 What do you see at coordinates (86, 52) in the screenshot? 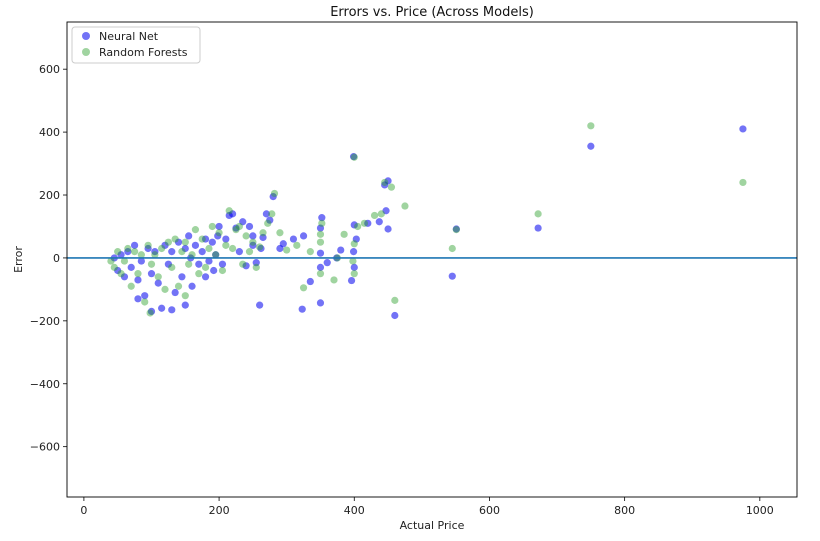
I see `legend-marker-random-forests` at bounding box center [86, 52].